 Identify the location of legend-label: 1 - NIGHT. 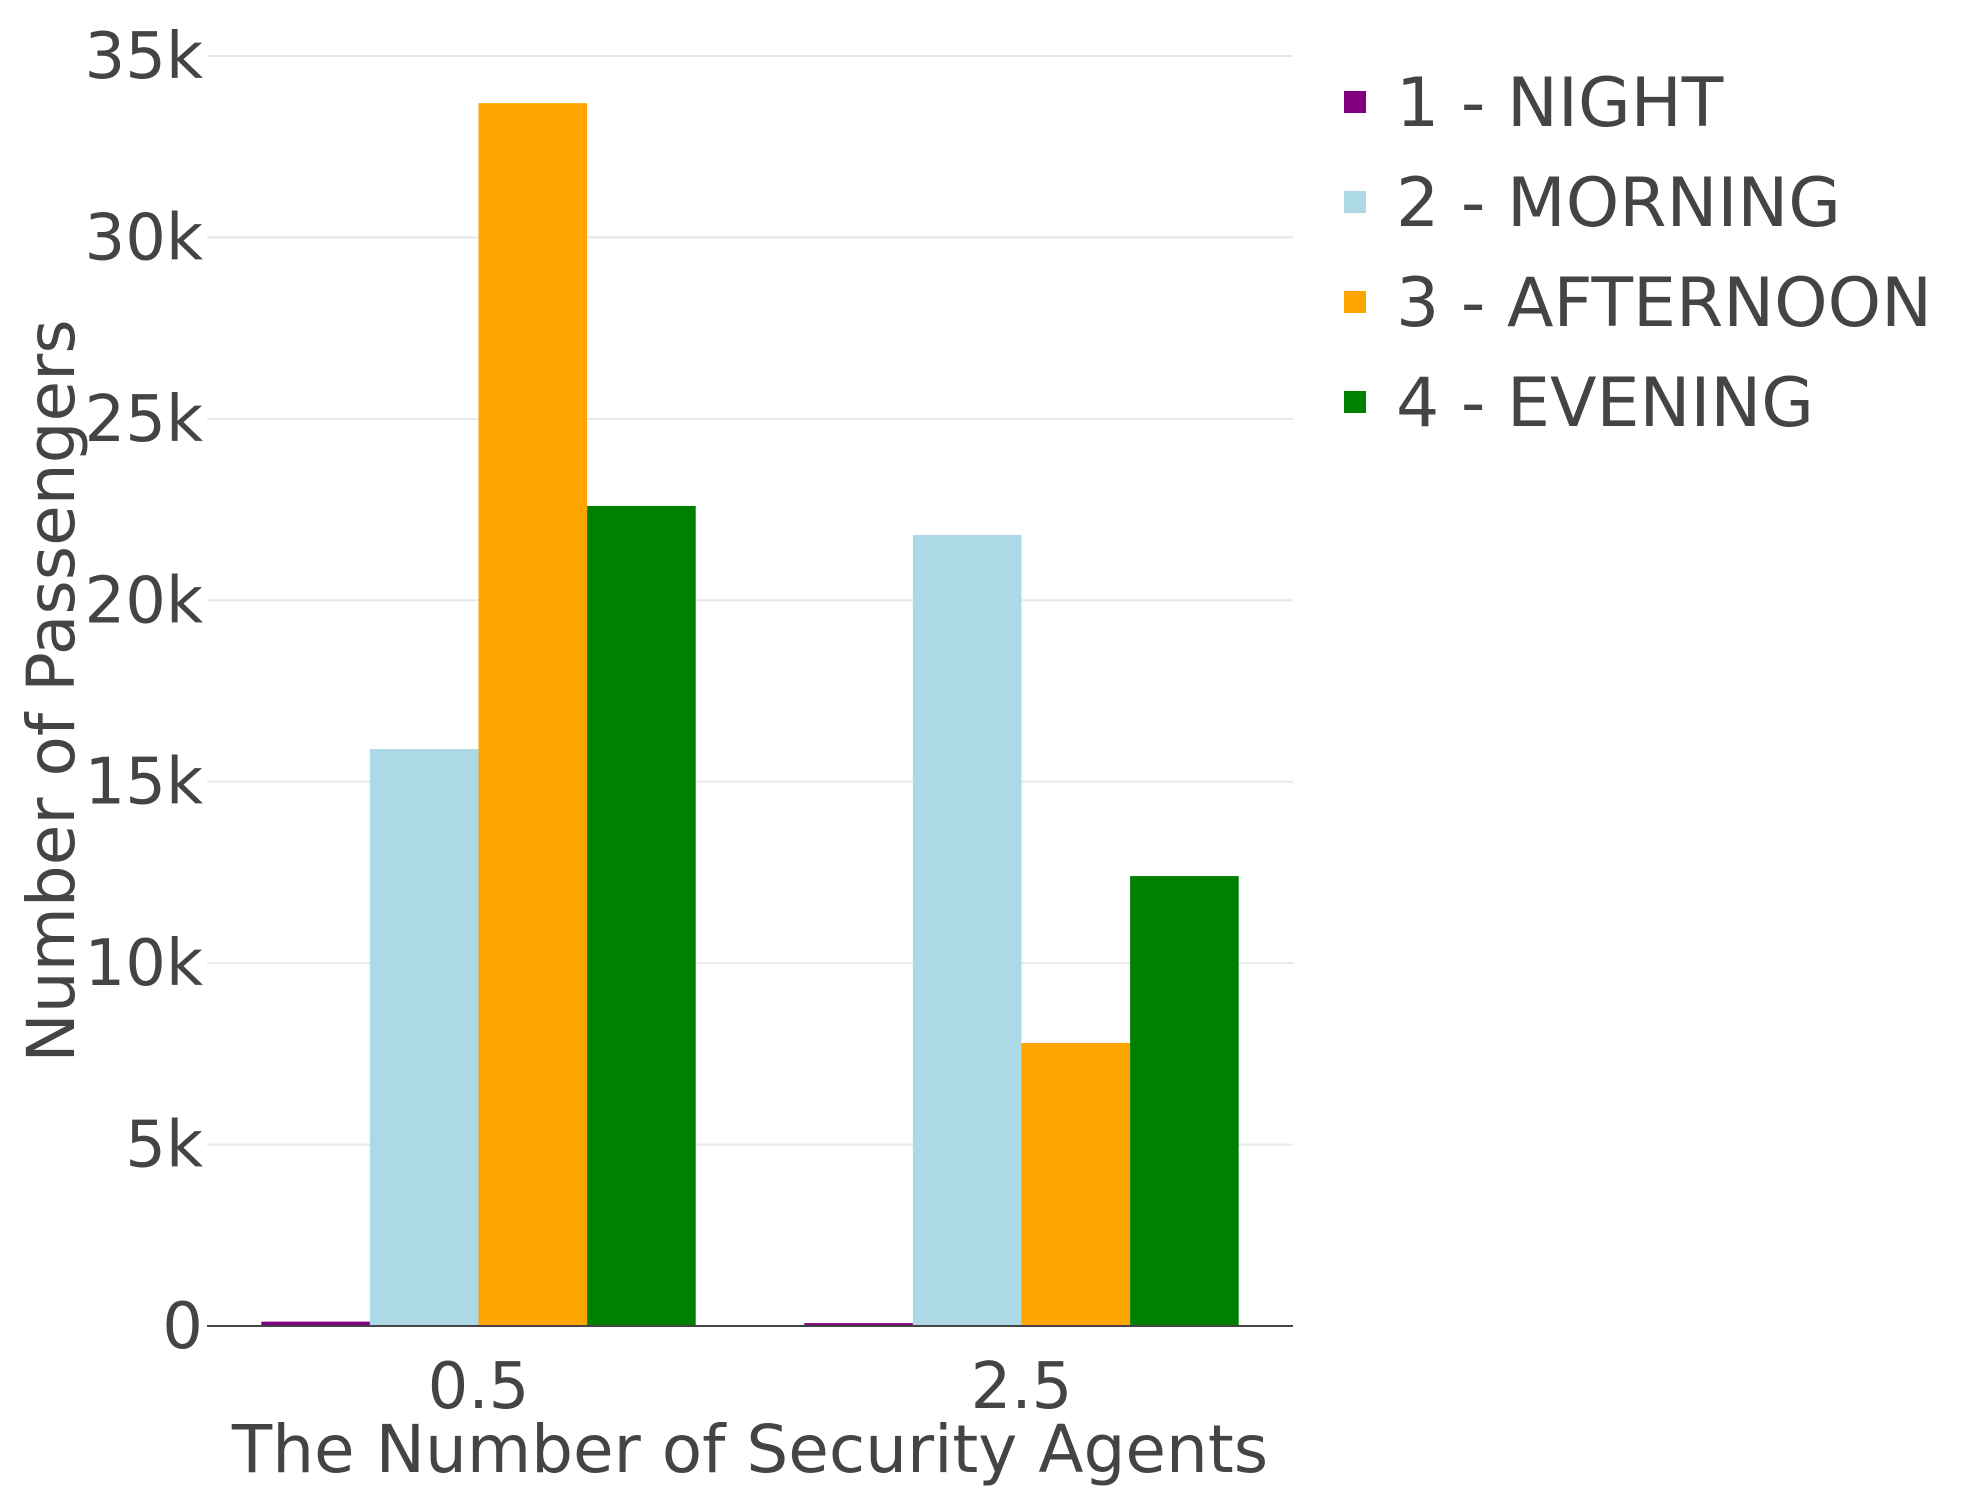
(1560, 103).